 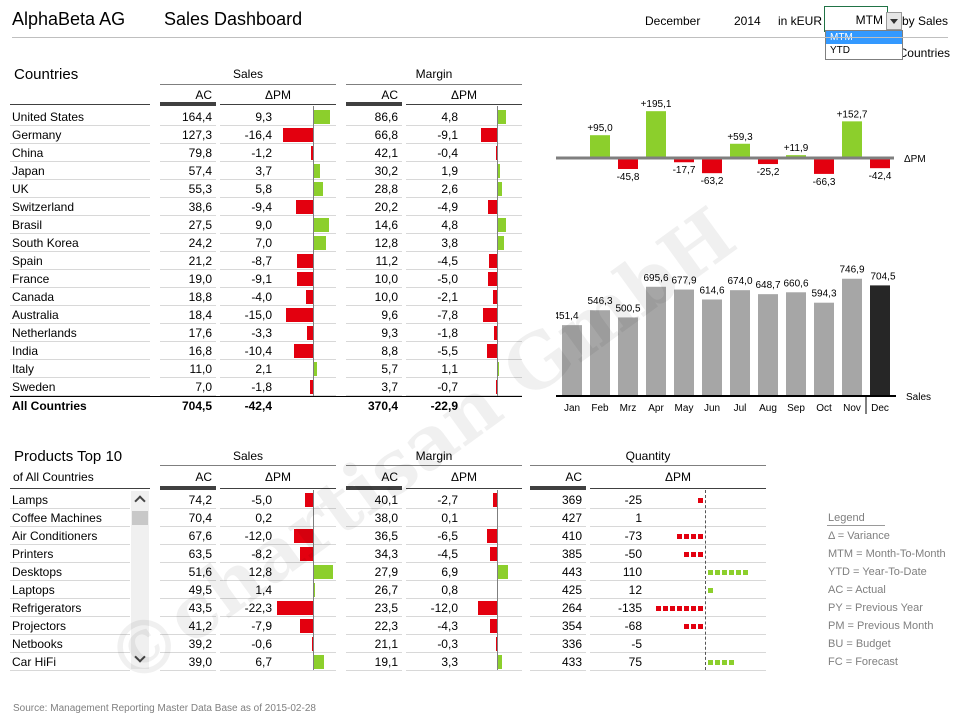 What do you see at coordinates (261, 333) in the screenshot?
I see `country-sales-dpm: -3,3` at bounding box center [261, 333].